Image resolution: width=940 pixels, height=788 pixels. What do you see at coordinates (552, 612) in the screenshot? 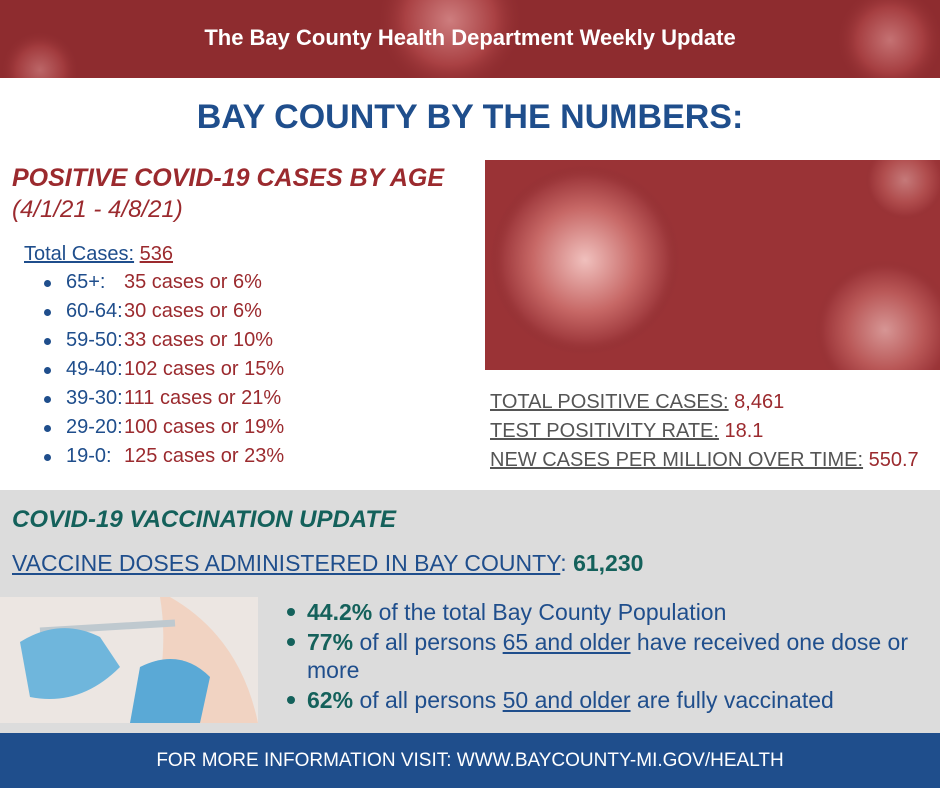
I see `bullet-text: of the total Bay County Population` at bounding box center [552, 612].